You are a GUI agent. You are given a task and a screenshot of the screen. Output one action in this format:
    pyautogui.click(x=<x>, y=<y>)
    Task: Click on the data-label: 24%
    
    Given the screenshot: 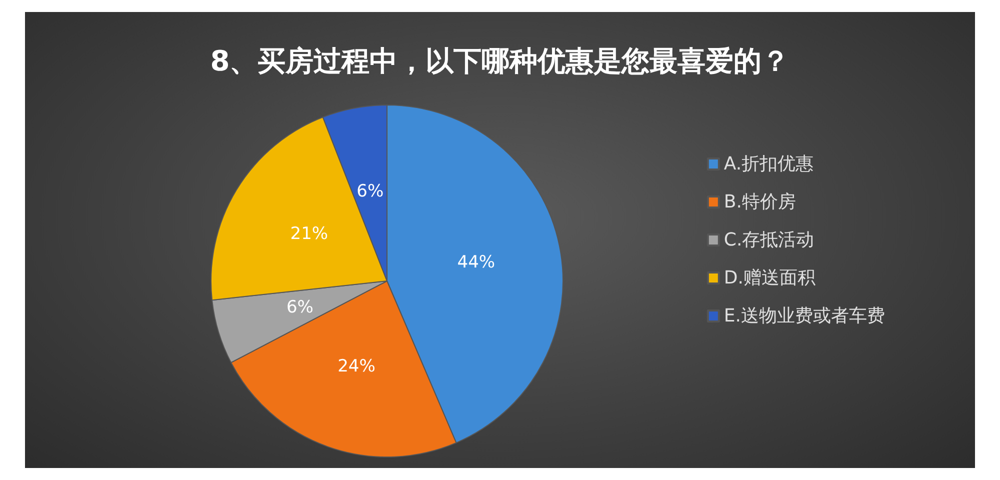 What is the action you would take?
    pyautogui.click(x=357, y=366)
    